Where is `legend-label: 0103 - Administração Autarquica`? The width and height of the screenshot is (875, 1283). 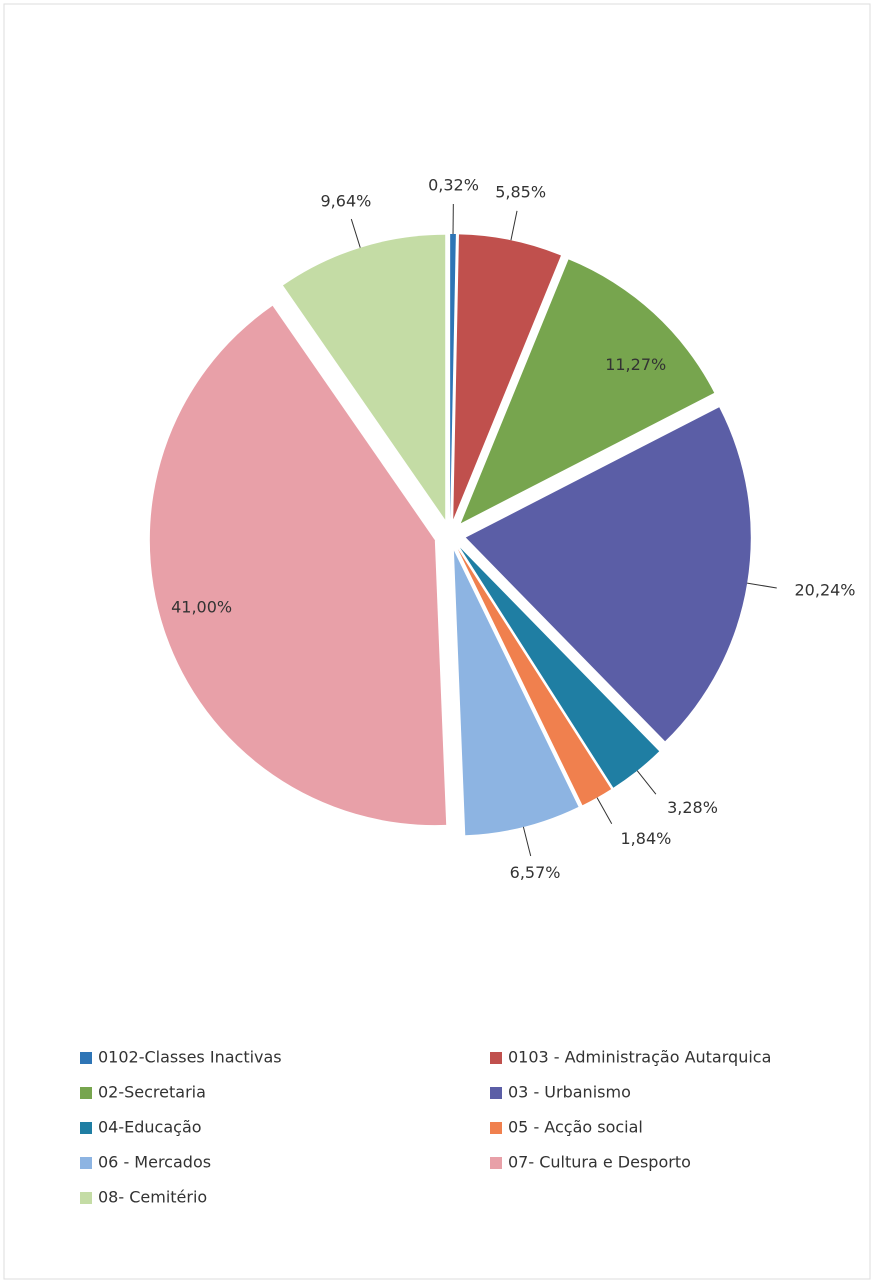 legend-label: 0103 - Administração Autarquica is located at coordinates (639, 1057).